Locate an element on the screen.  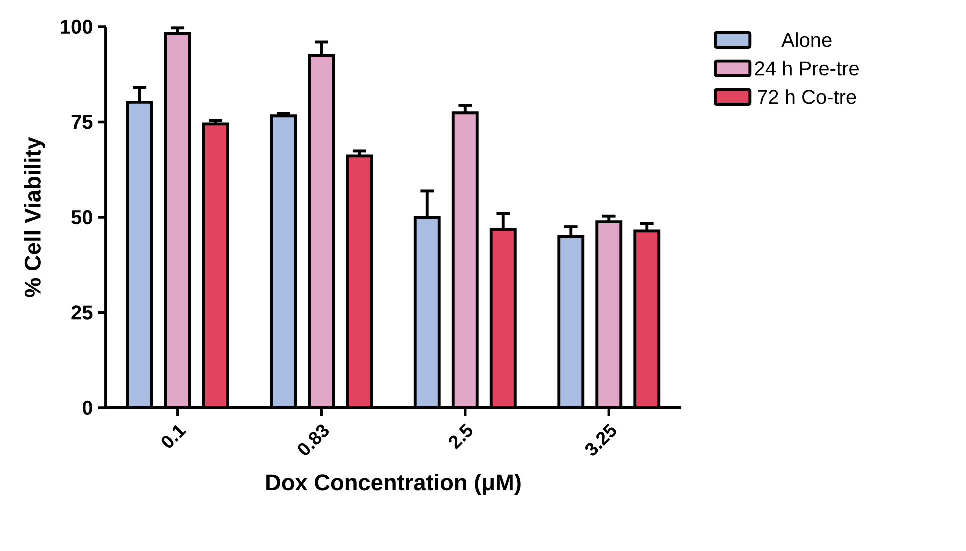
legend-label: 72 h Co-tre is located at coordinates (807, 97).